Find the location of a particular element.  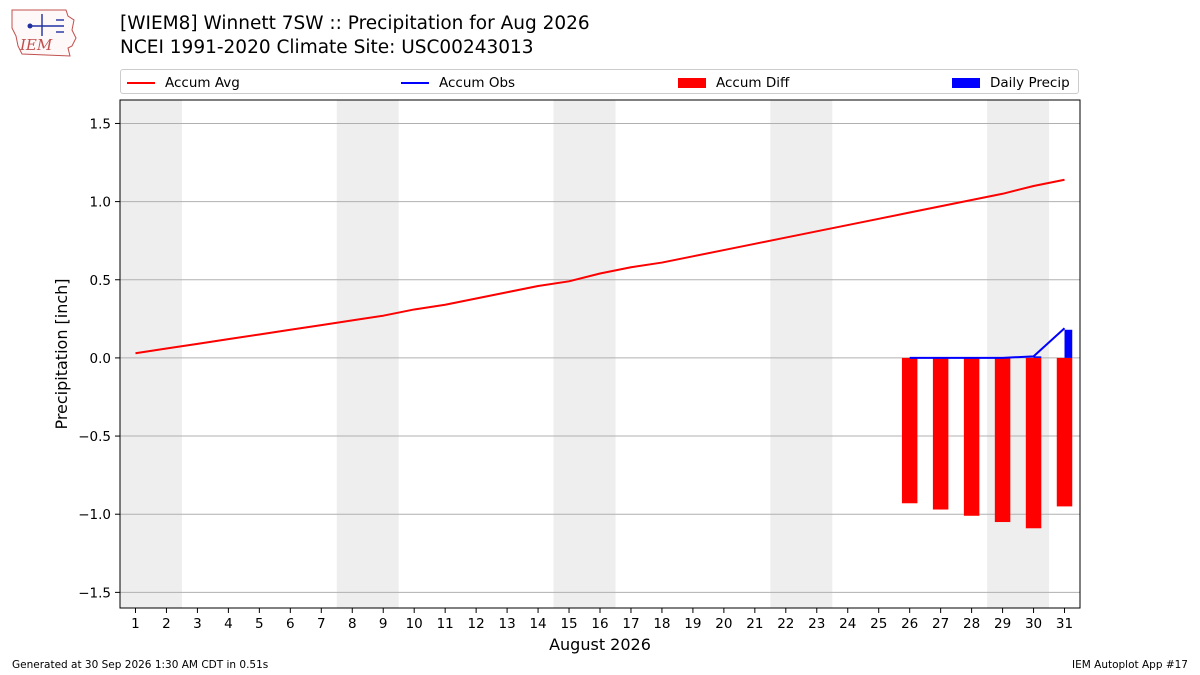

x-tick-label: 29 is located at coordinates (1002, 624).